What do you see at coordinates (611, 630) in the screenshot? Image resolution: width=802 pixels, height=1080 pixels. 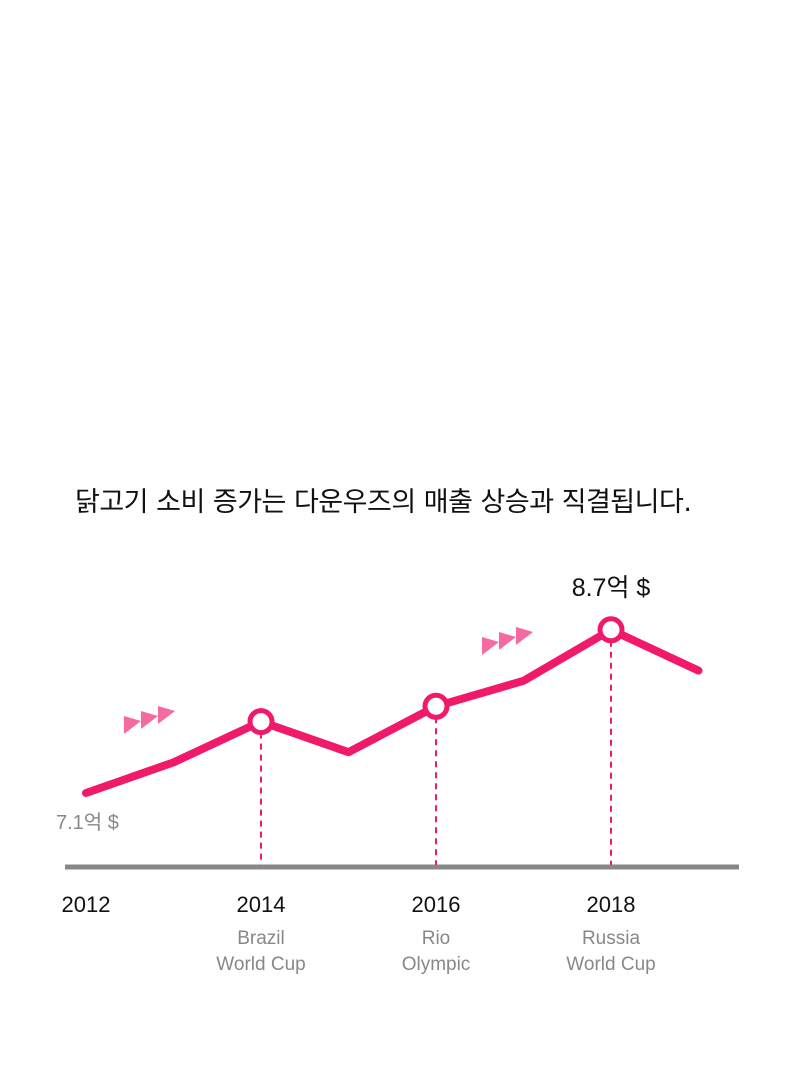 I see `point-marker-2018` at bounding box center [611, 630].